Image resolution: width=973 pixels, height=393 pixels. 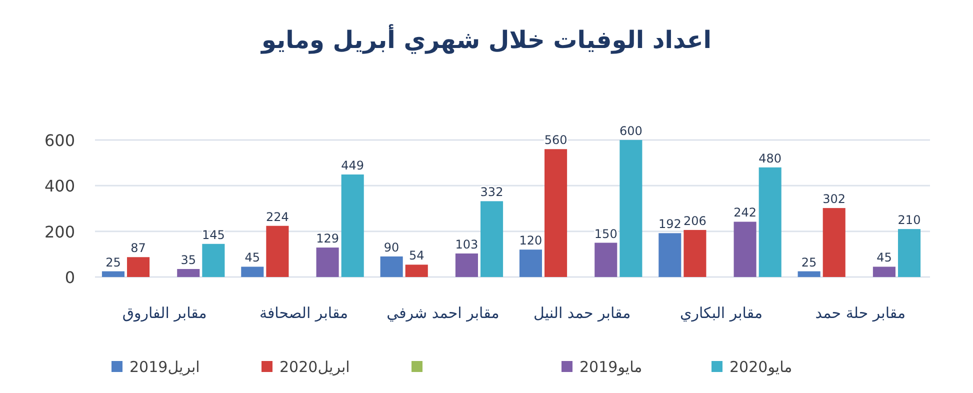 I want to click on data-label: 35, so click(x=188, y=260).